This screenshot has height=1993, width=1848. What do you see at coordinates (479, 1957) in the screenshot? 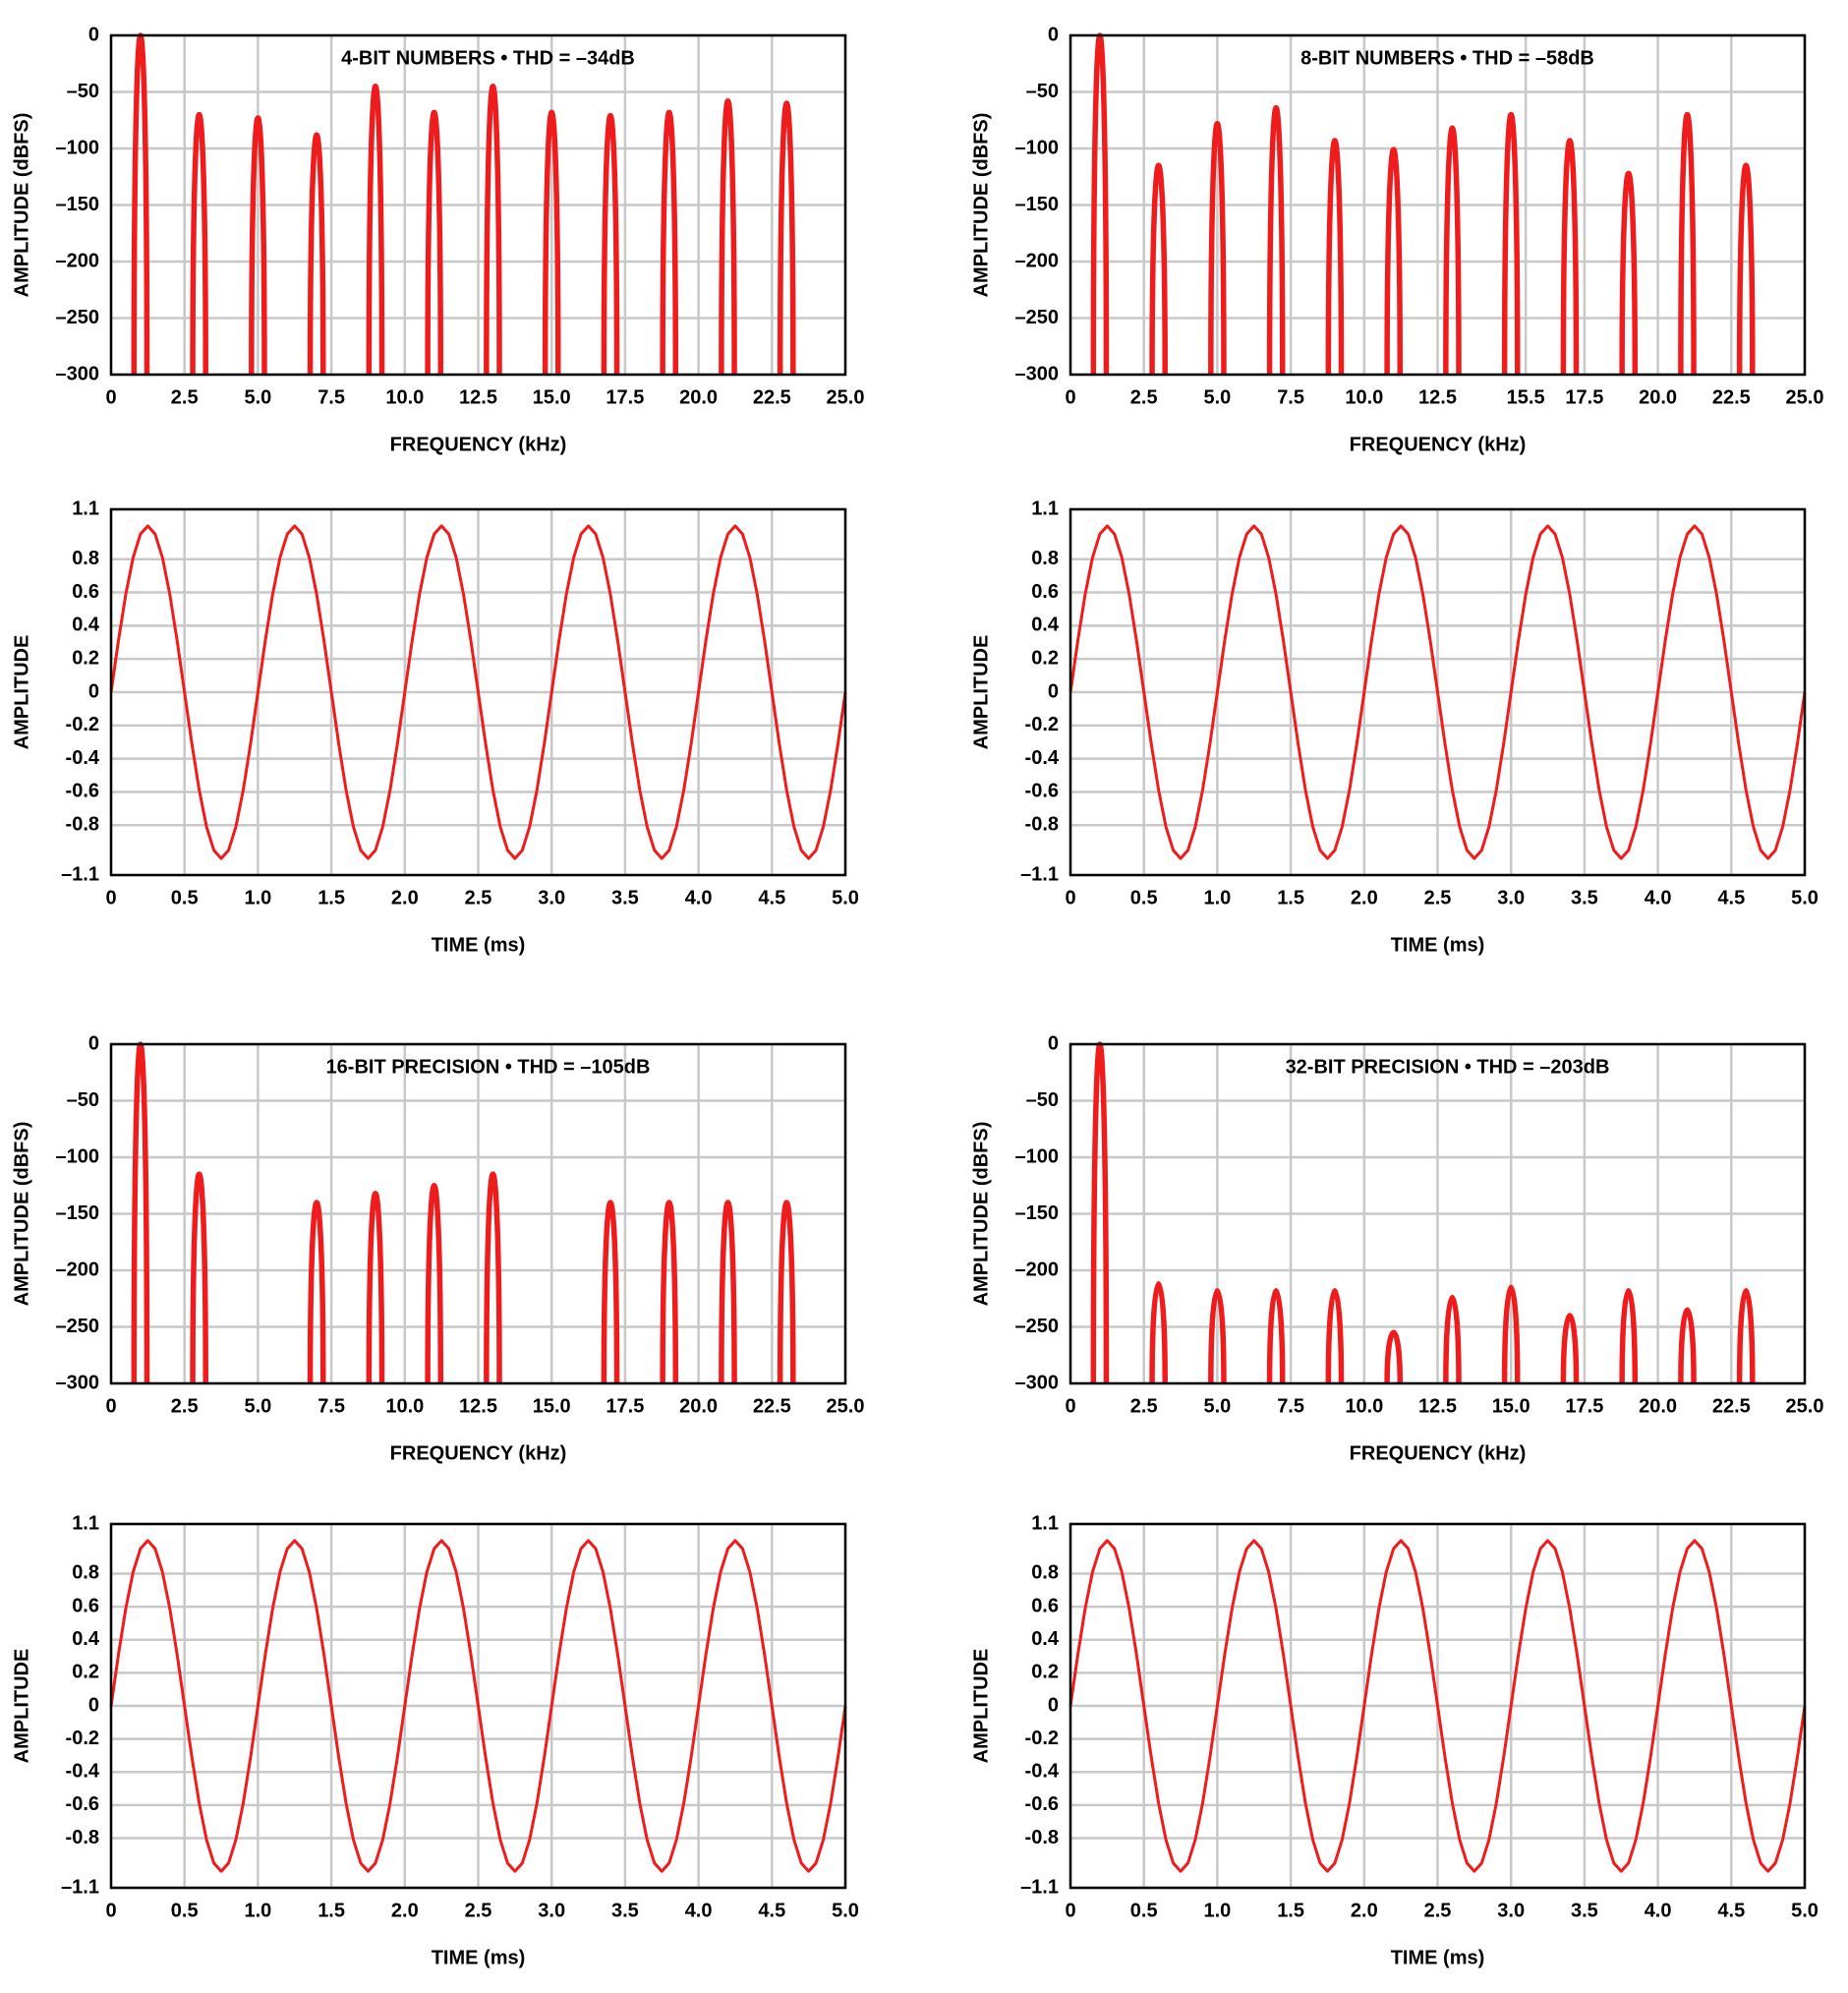
I see `x-axis-label: TIME (ms)` at bounding box center [479, 1957].